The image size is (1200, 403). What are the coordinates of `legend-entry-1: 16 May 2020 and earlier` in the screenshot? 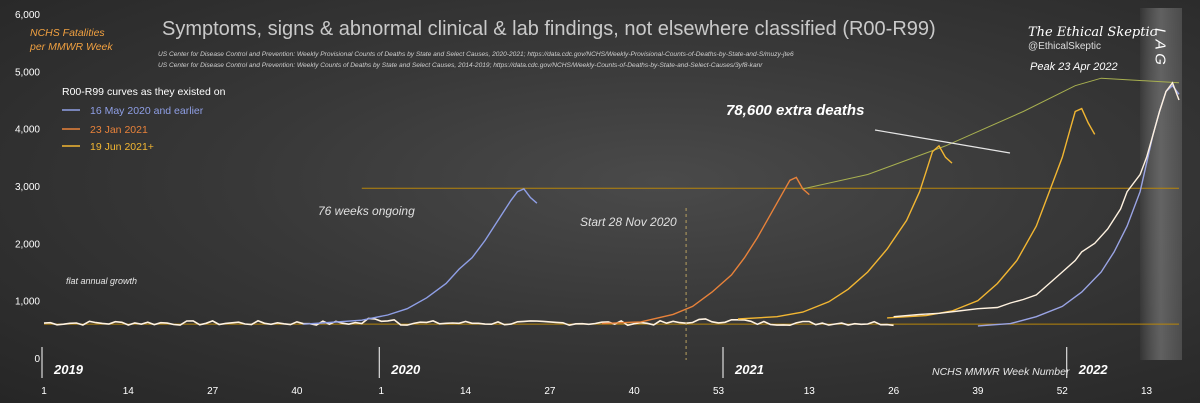 It's located at (147, 111).